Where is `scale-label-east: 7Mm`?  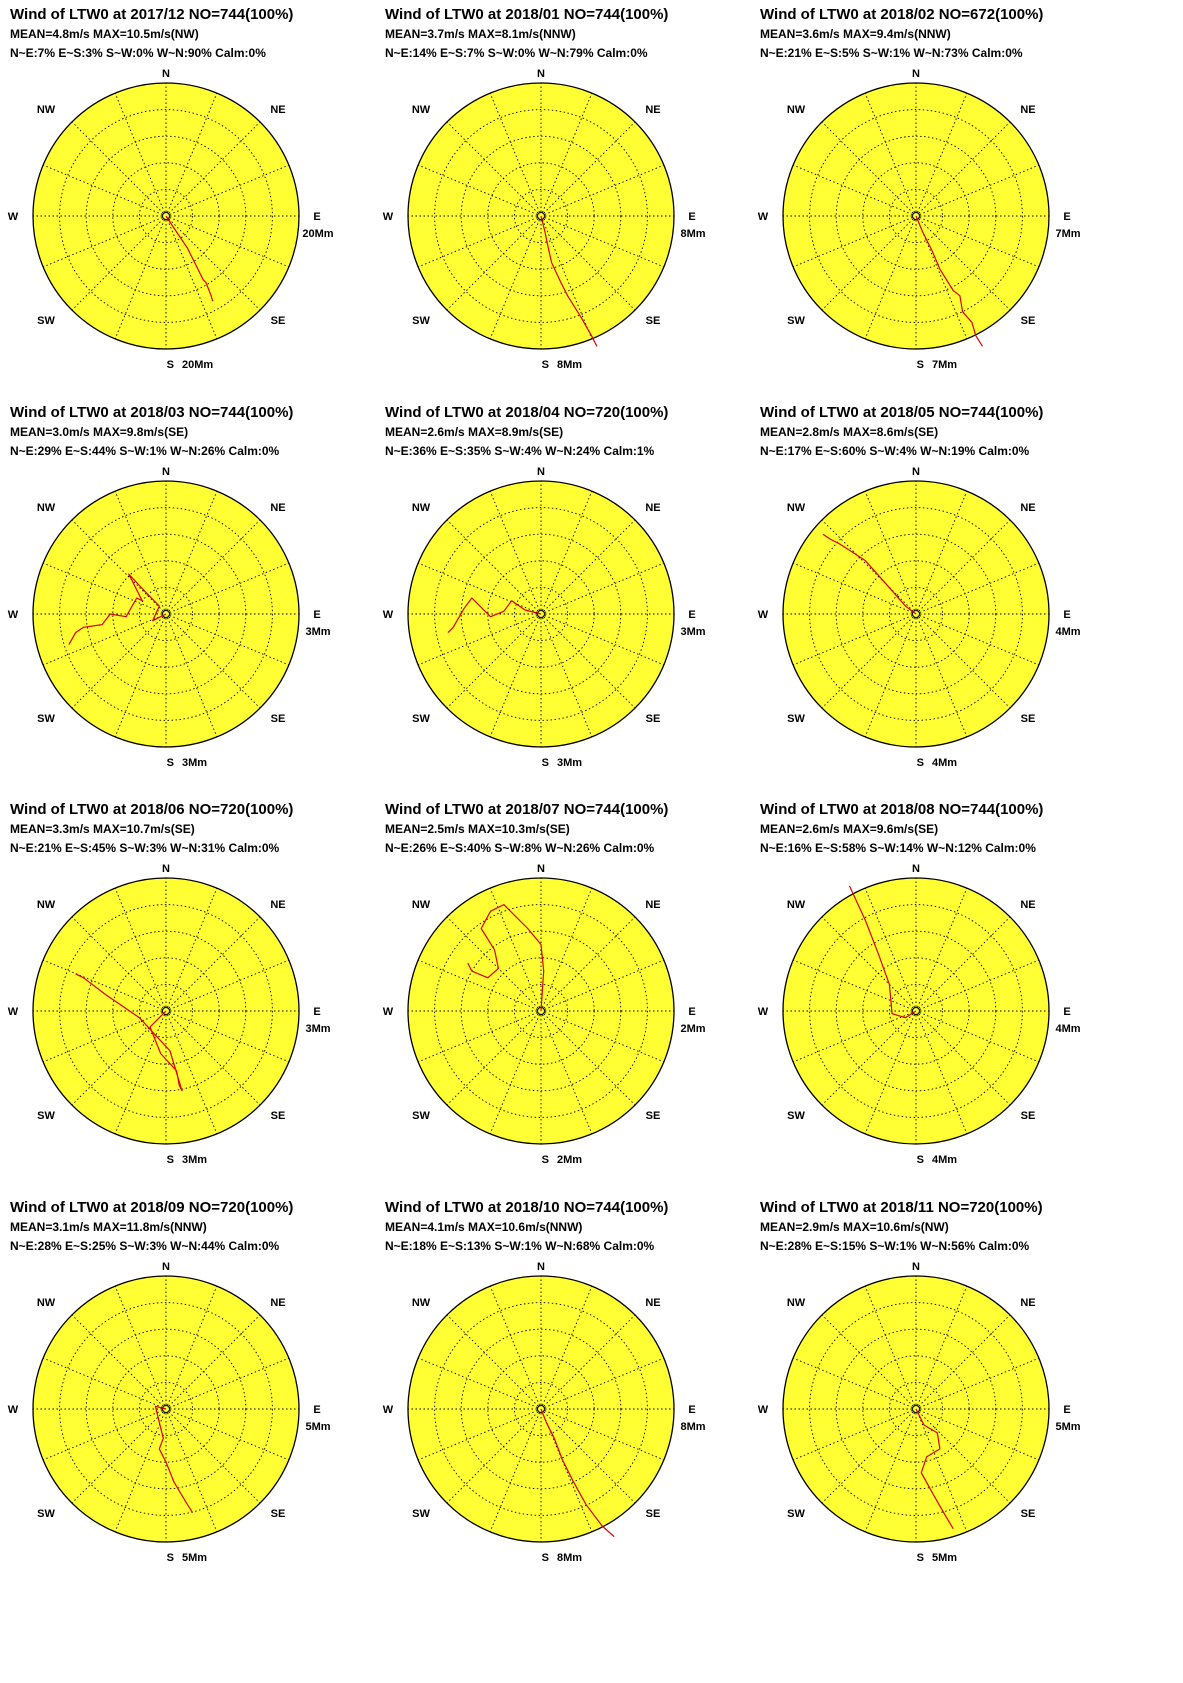
scale-label-east: 7Mm is located at coordinates (1067, 234).